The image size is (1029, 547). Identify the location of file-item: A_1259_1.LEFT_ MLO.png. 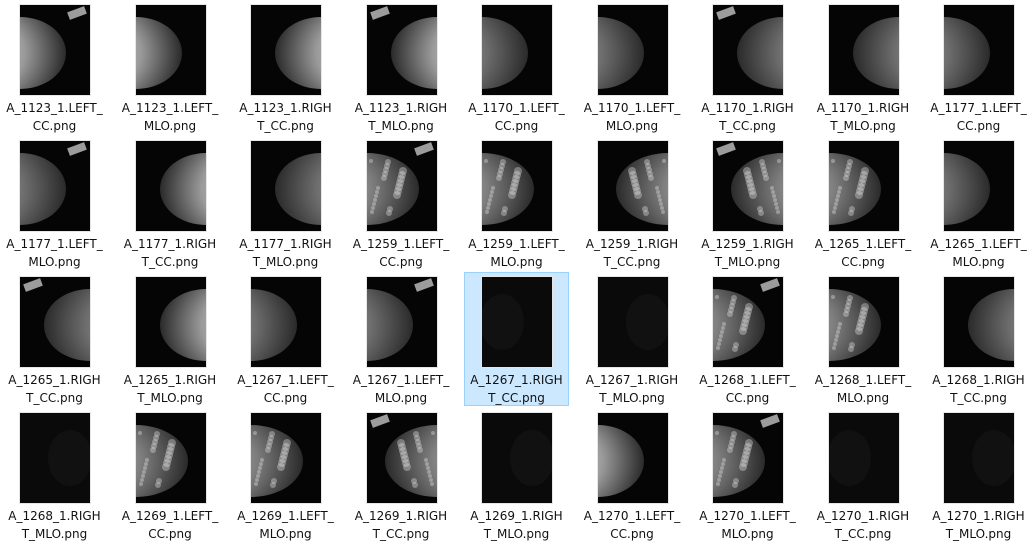
(516, 203).